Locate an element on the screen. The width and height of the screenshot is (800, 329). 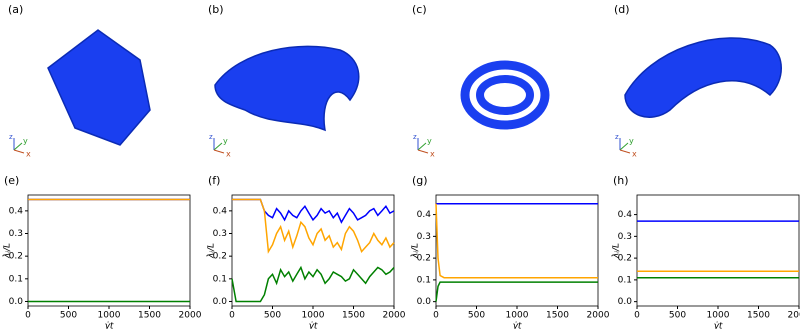
render-b is located at coordinates (287, 88).